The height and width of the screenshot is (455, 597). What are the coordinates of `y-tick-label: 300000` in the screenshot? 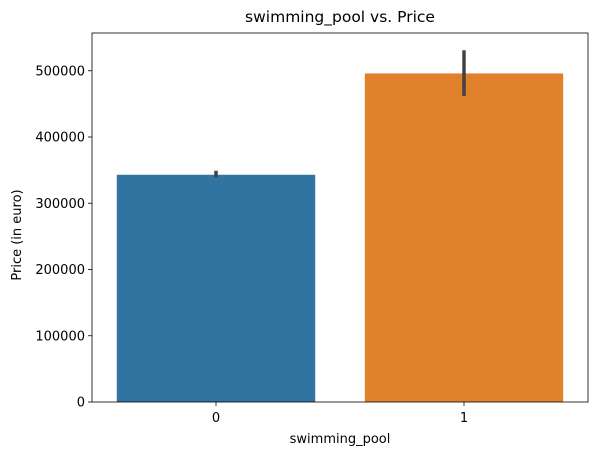 It's located at (60, 204).